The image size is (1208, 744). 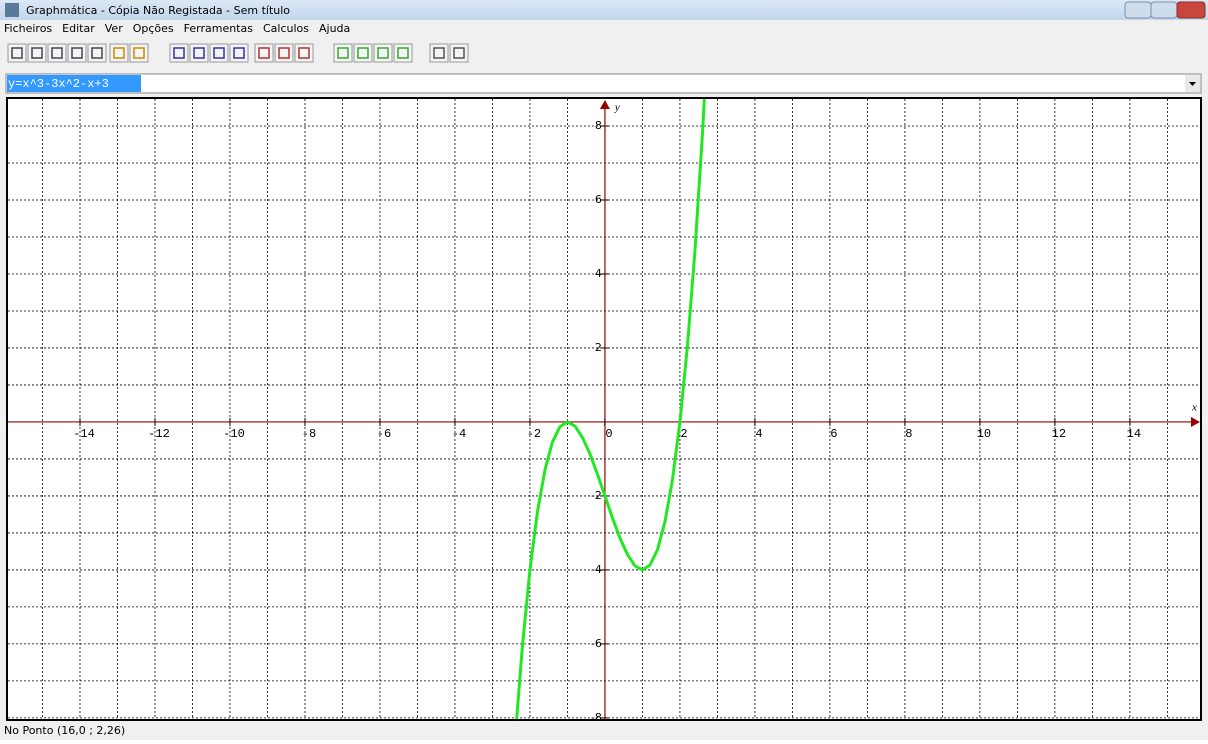 I want to click on dropdown-arrow, so click(x=1192, y=84).